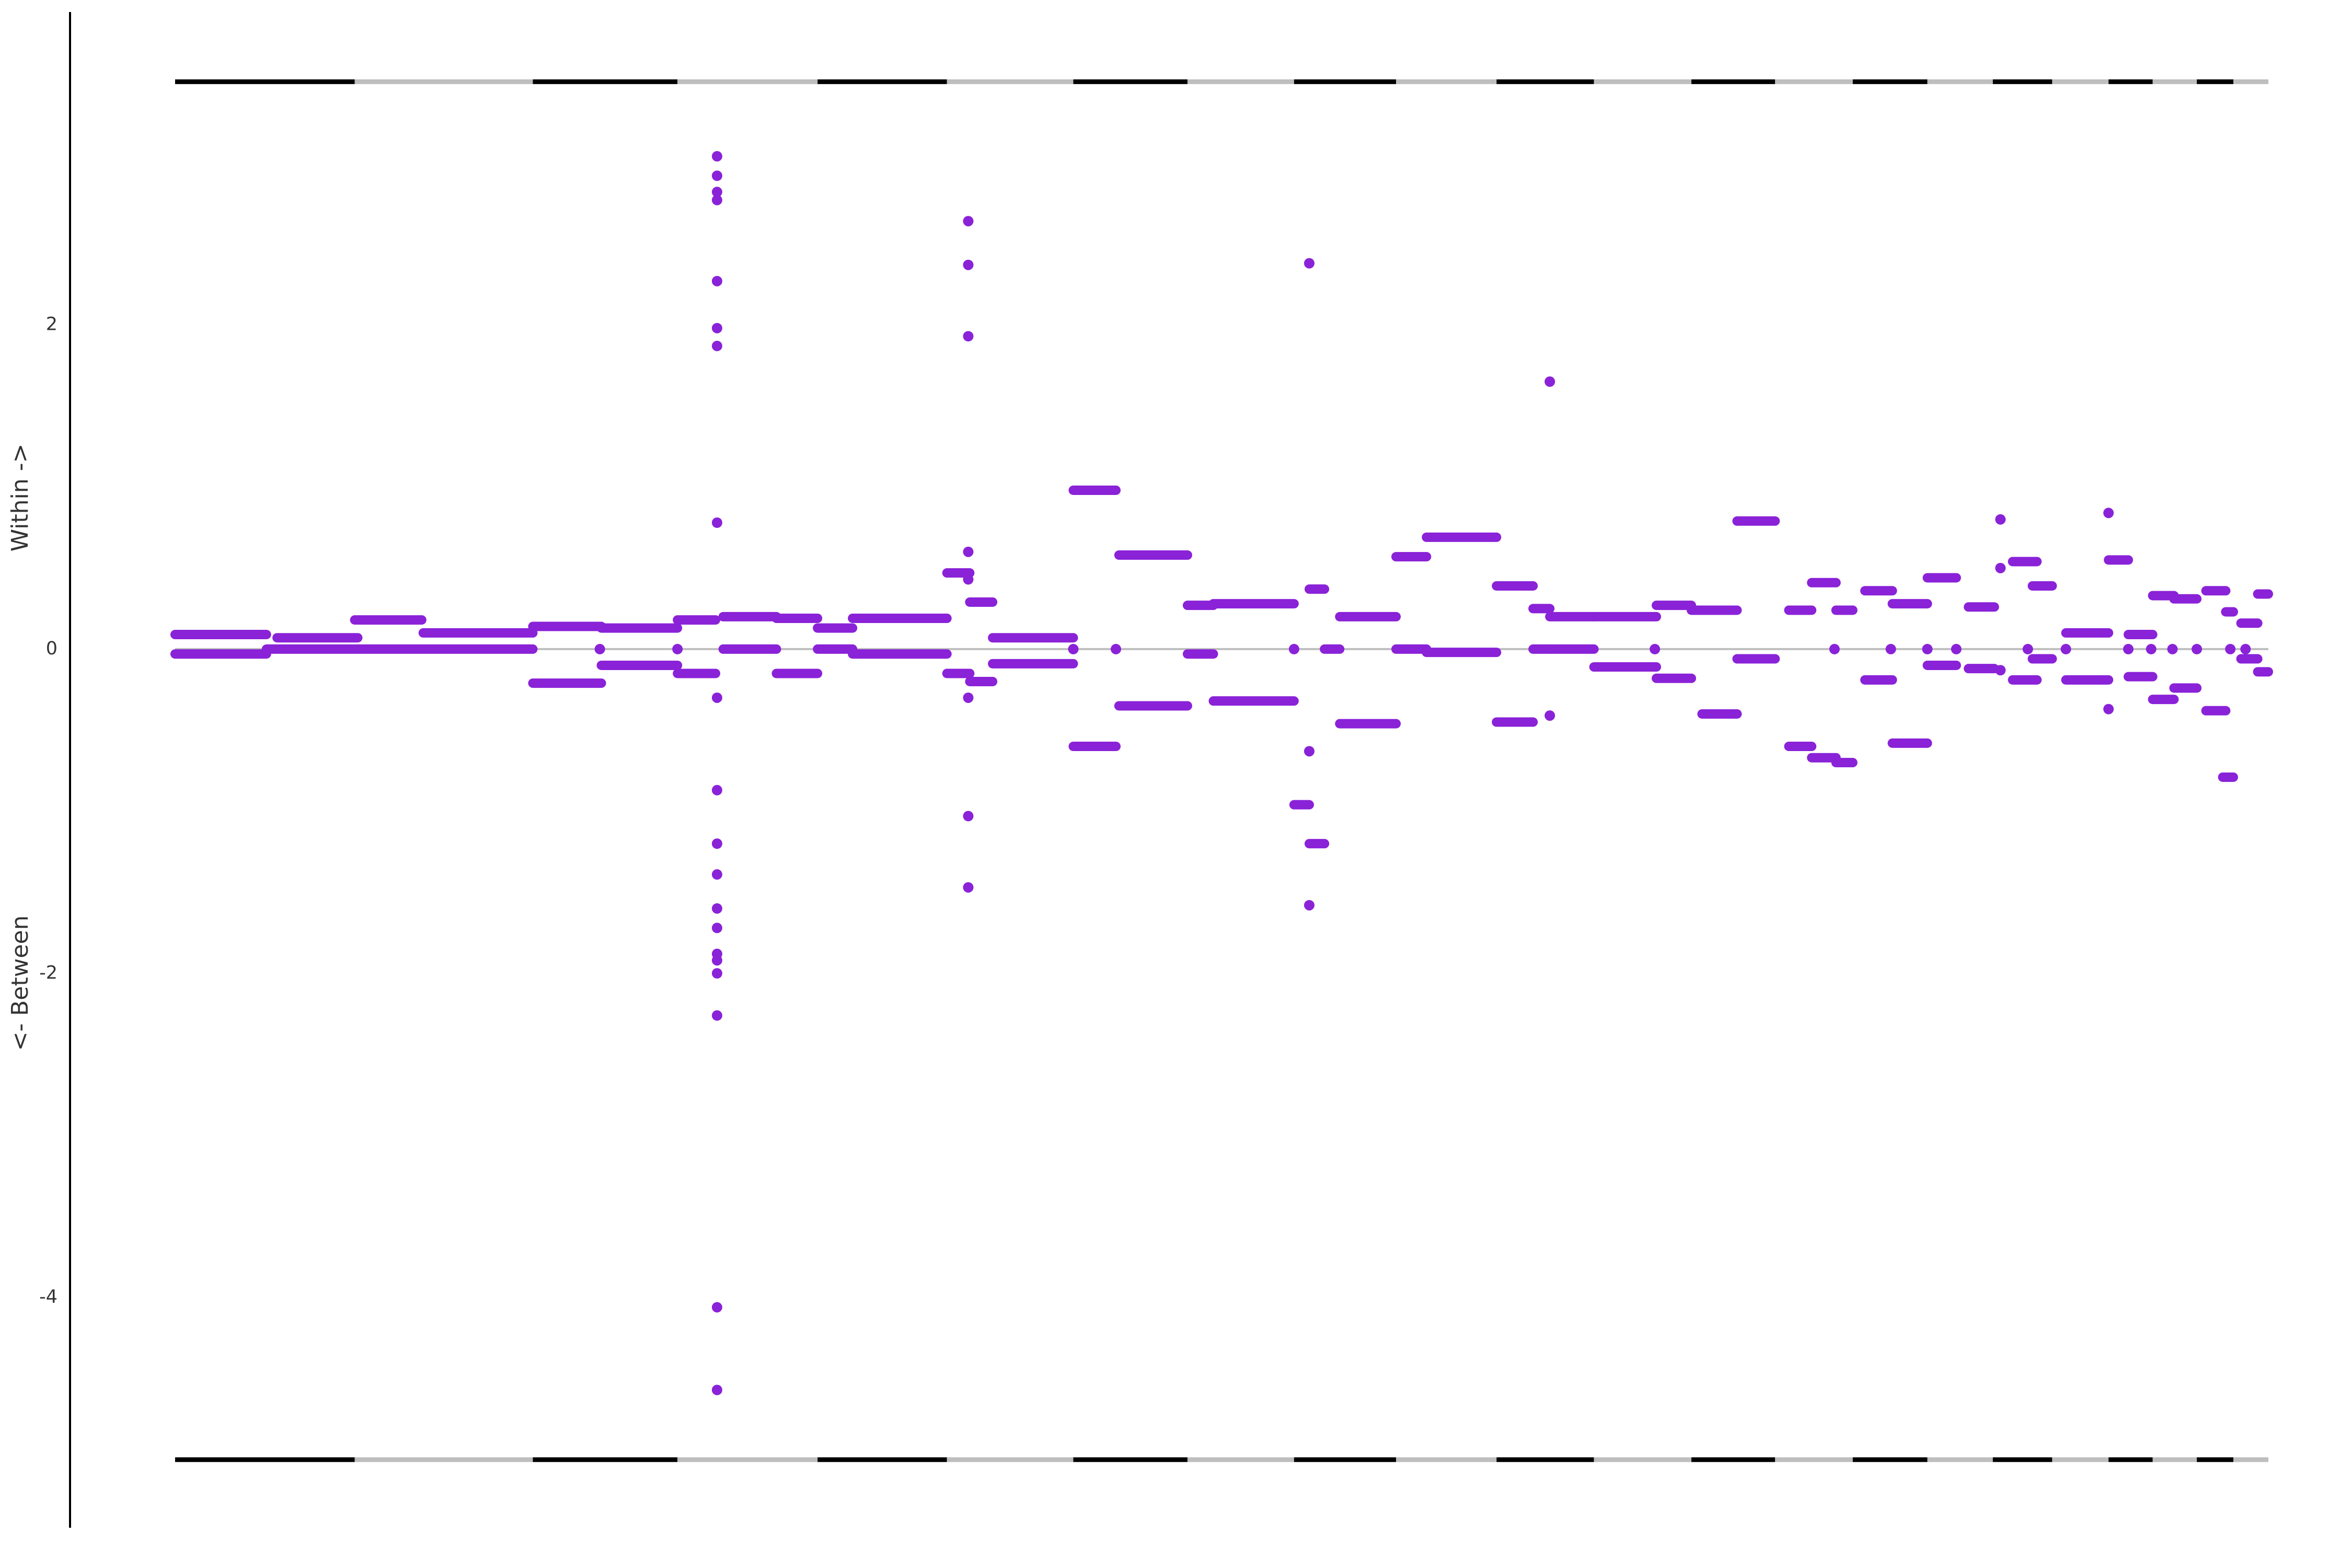 The image size is (2352, 1568). Describe the element at coordinates (48, 972) in the screenshot. I see `y-tick-label: -2` at that location.